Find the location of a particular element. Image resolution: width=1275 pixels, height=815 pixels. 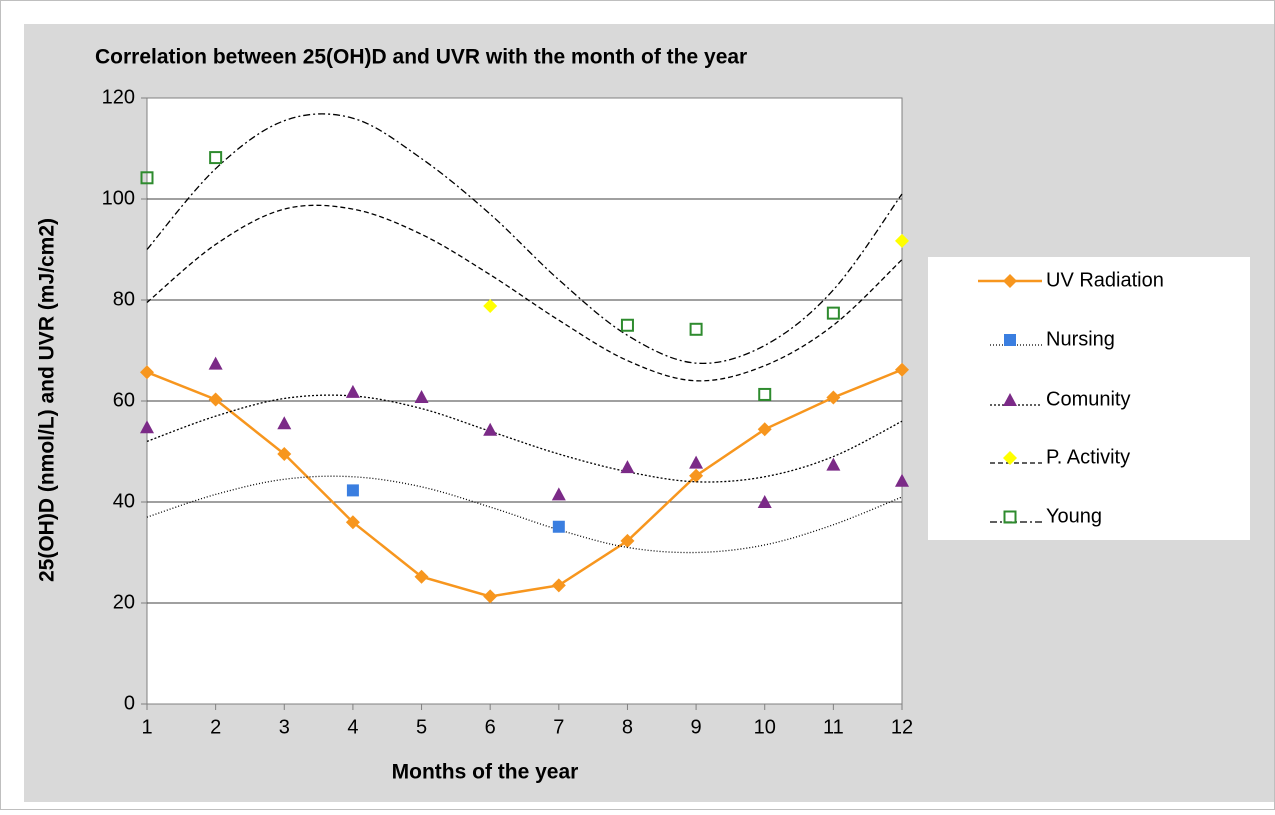

legend-label: Comunity is located at coordinates (1088, 399).